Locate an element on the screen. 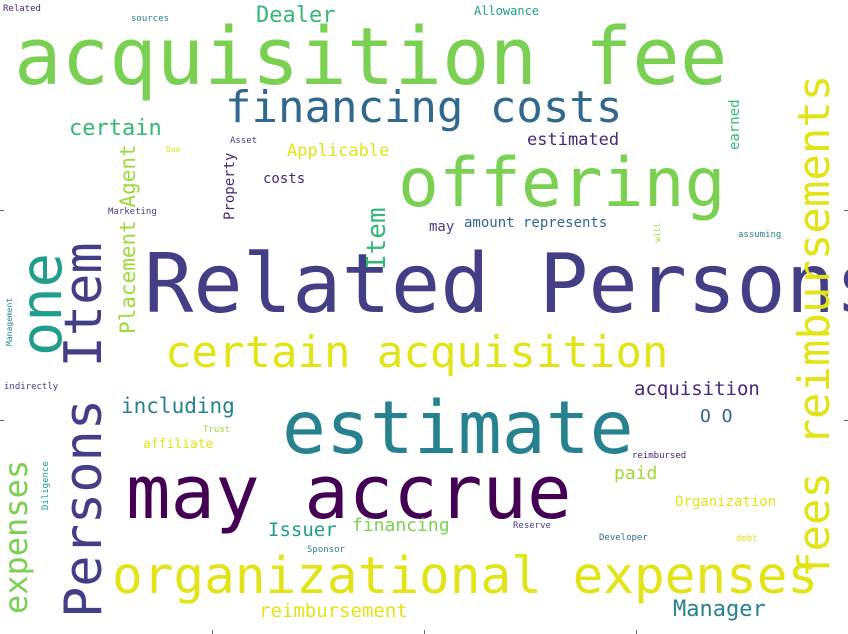 This screenshot has height=634, width=848. word-related-persons: Related Persons is located at coordinates (496, 284).